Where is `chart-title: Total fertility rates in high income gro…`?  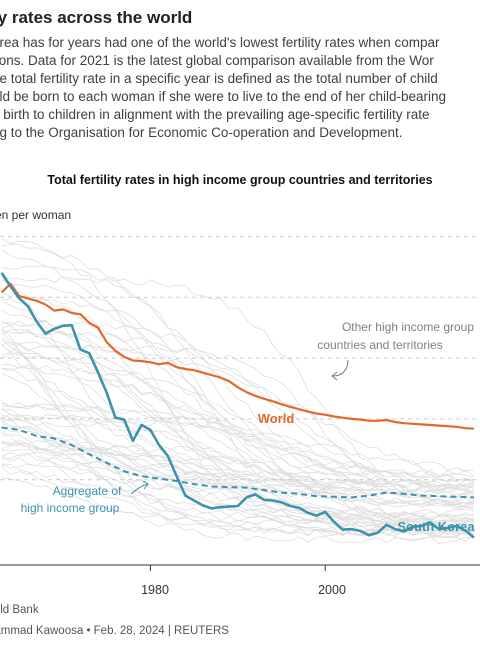
chart-title: Total fertility rates in high income gro… is located at coordinates (240, 180).